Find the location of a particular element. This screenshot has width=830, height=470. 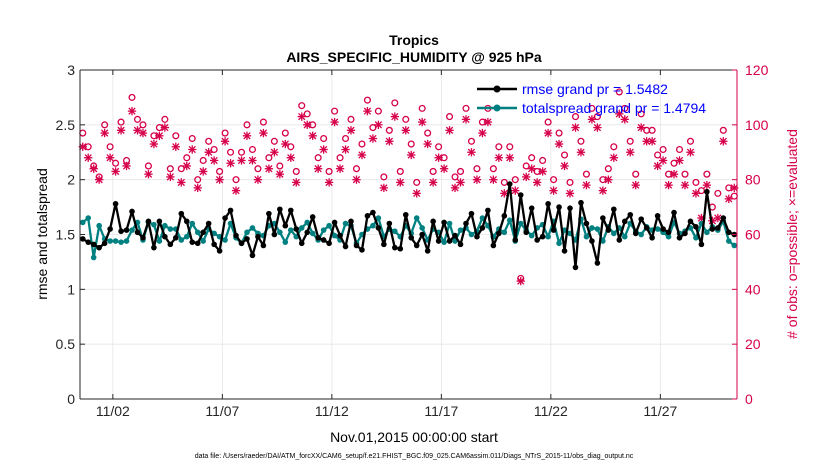

legend-rmse-label: rmse grand pr = 1.5482 is located at coordinates (595, 89).